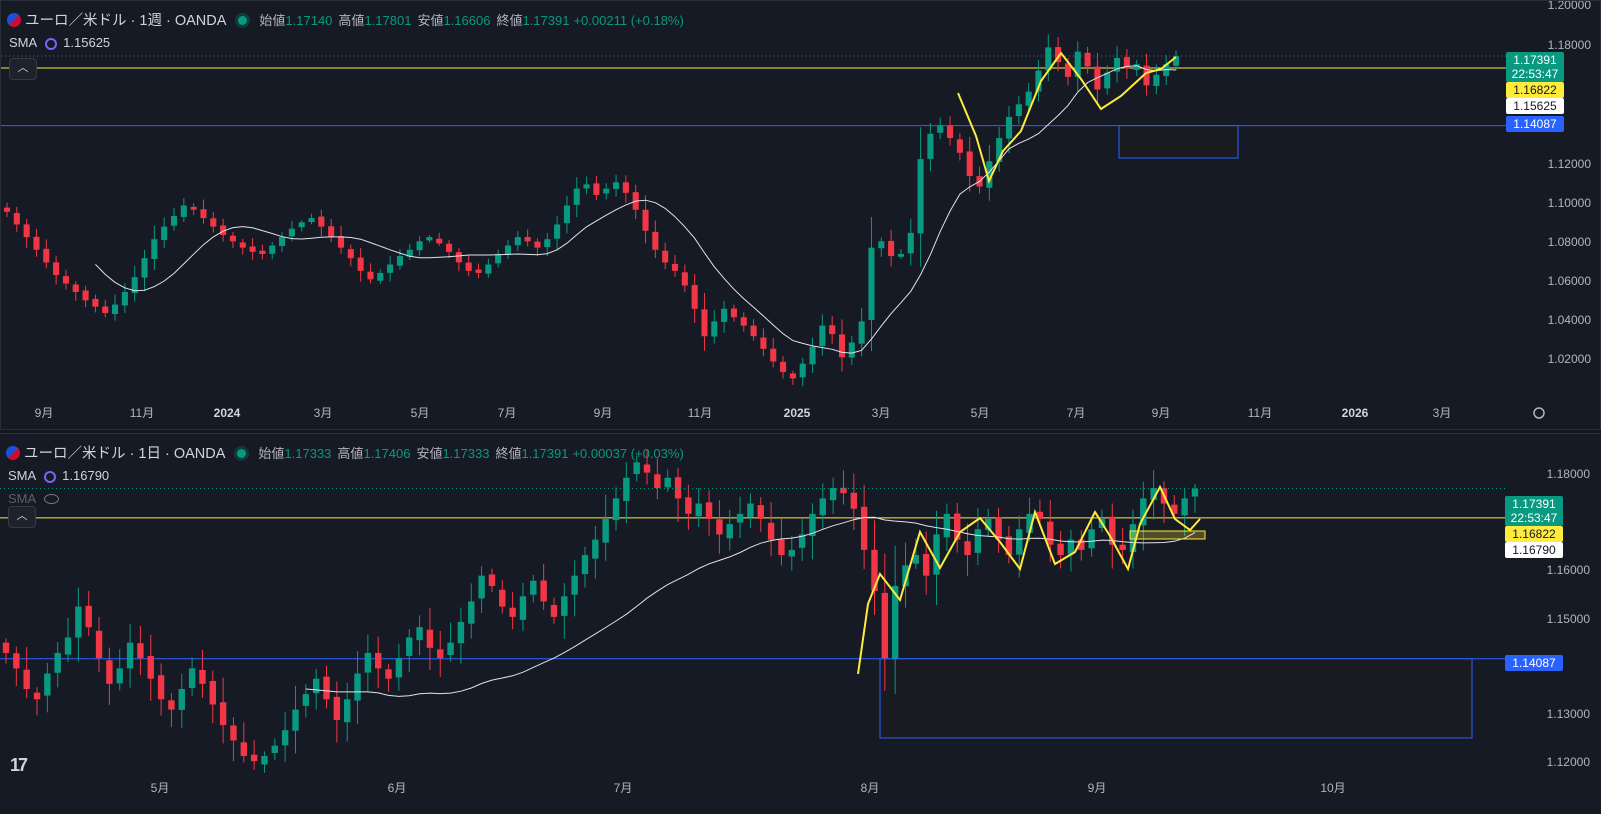  What do you see at coordinates (125, 454) in the screenshot?
I see `symbol-title: ユーロ／米ドル · 1日 · OANDA` at bounding box center [125, 454].